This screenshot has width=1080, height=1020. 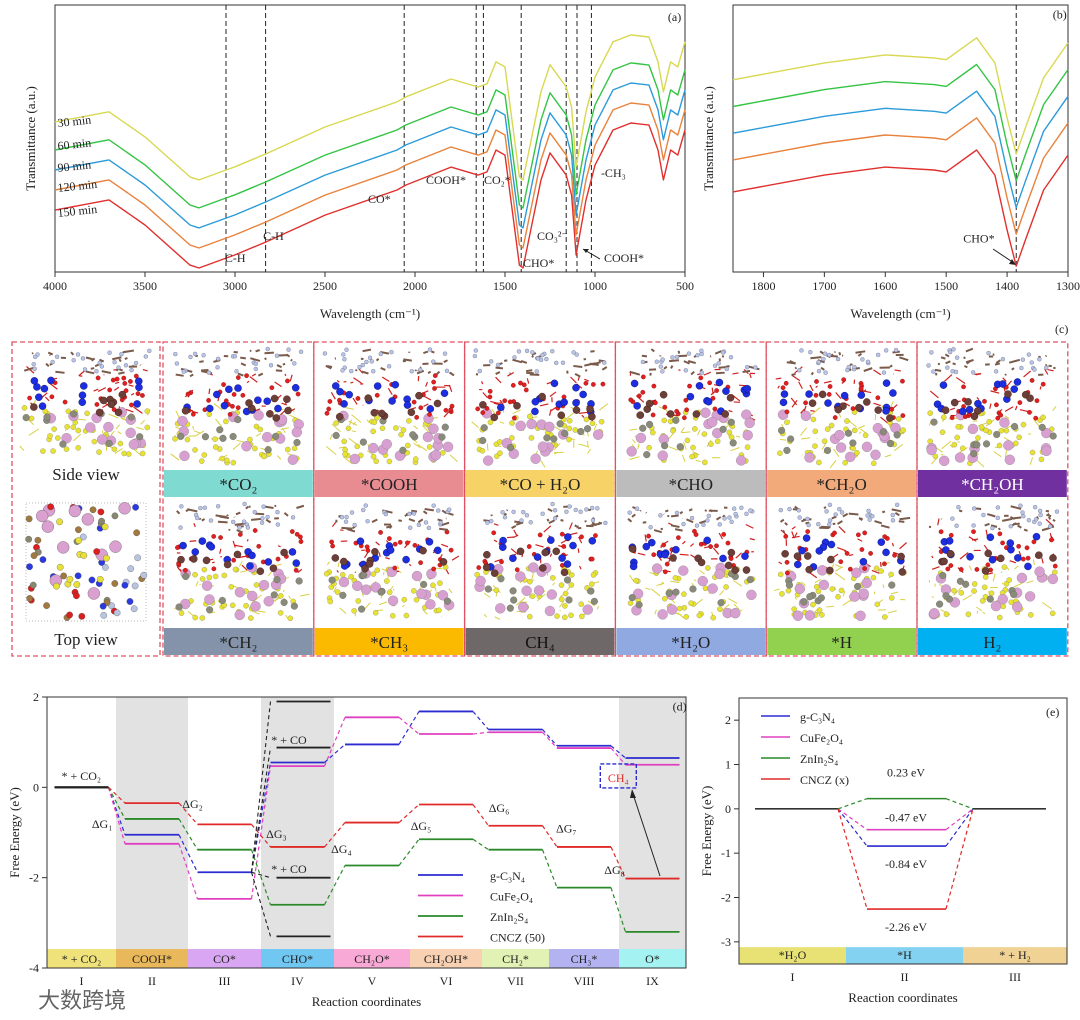 What do you see at coordinates (728, 720) in the screenshot?
I see `panel-e-y-tick-label: 2` at bounding box center [728, 720].